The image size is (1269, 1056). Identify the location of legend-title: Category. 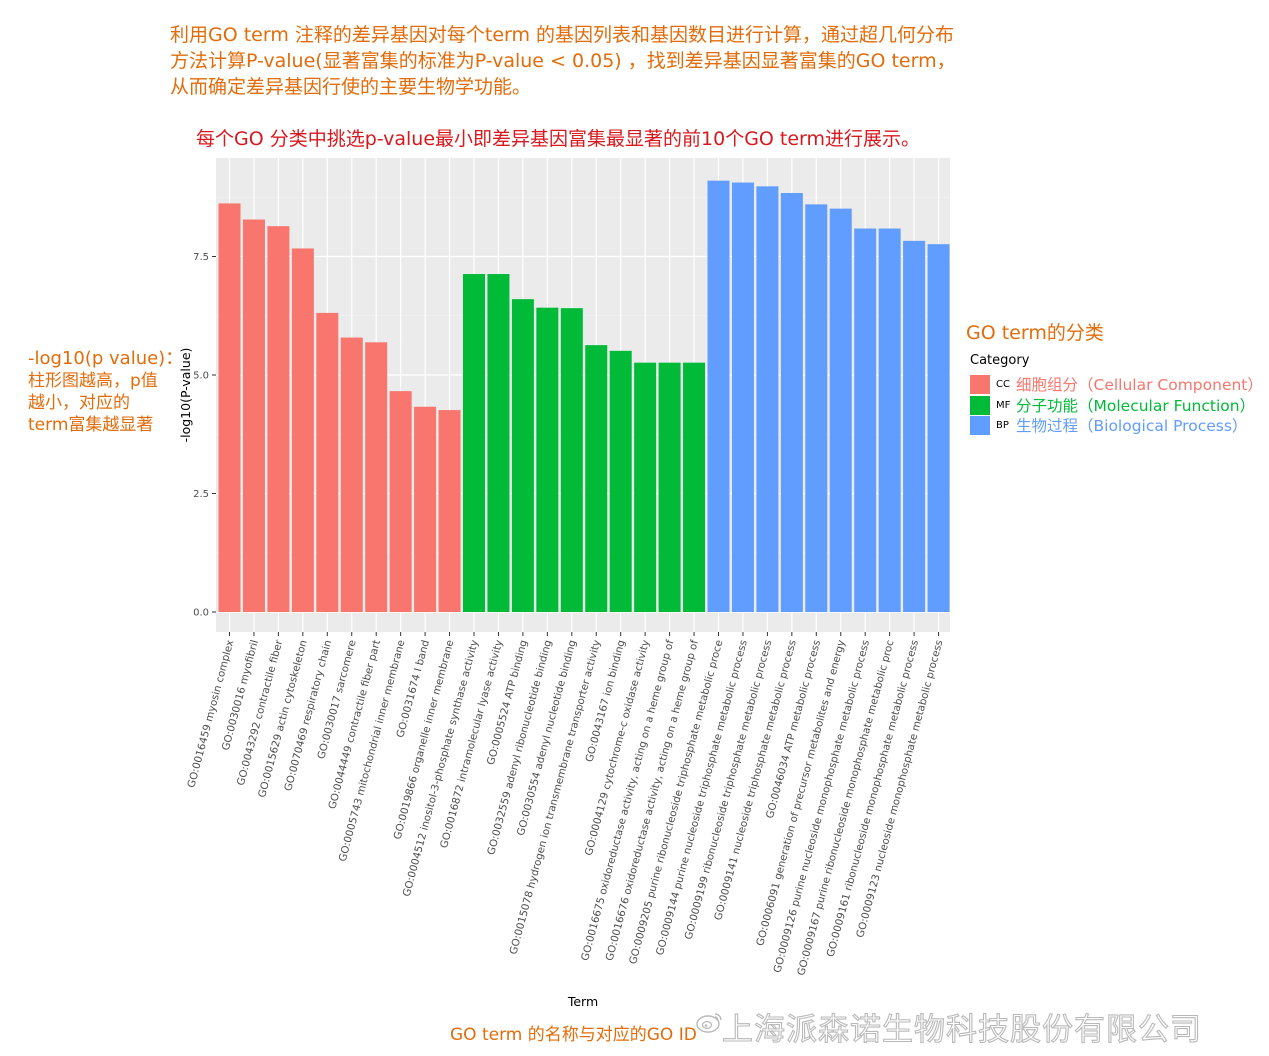
(1000, 360).